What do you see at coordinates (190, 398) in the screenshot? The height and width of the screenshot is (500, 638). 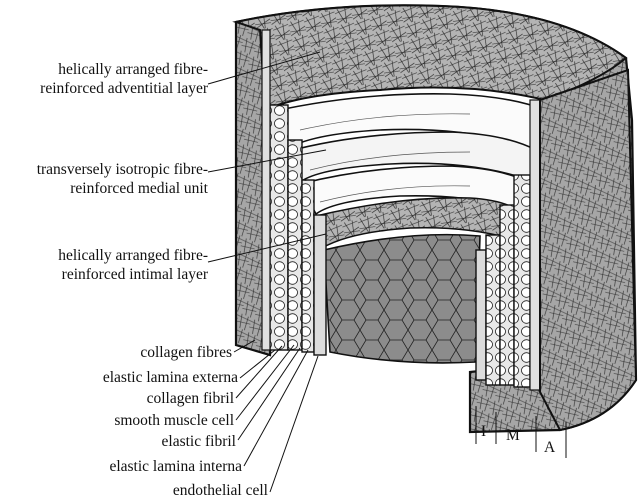 I see `collagen-fibril-label: collagen fibril` at bounding box center [190, 398].